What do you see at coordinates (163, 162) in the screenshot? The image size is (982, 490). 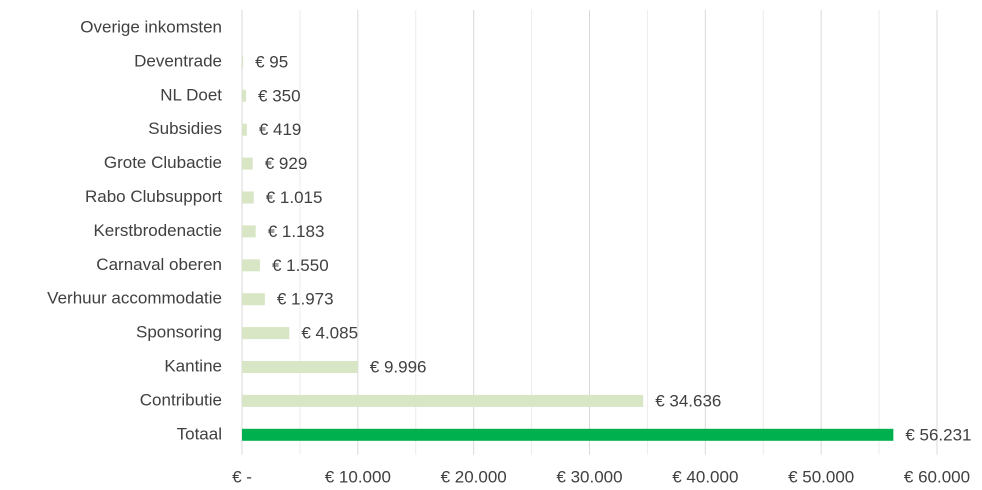 I see `y-tick-label: Grote Clubactie` at bounding box center [163, 162].